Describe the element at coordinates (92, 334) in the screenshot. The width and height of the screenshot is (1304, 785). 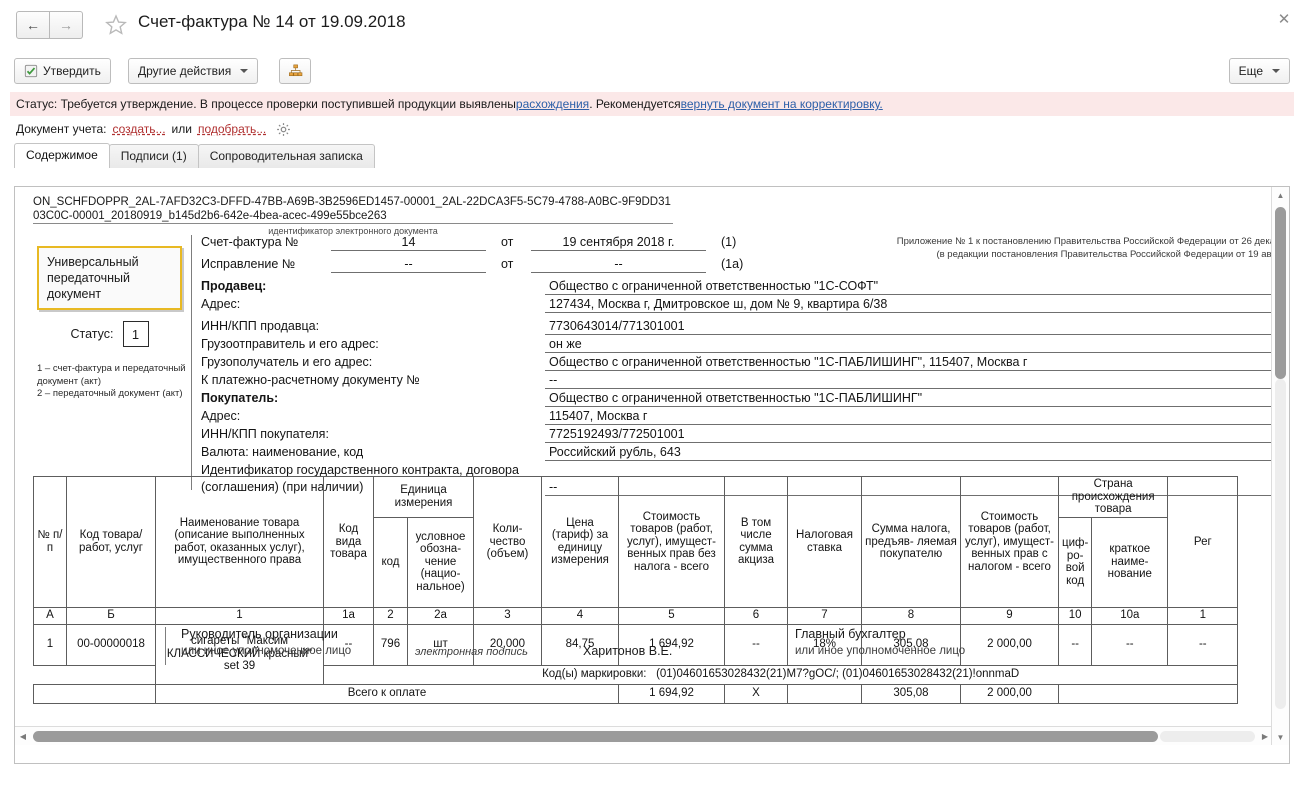
I see `upd-status-label: Статус:` at that location.